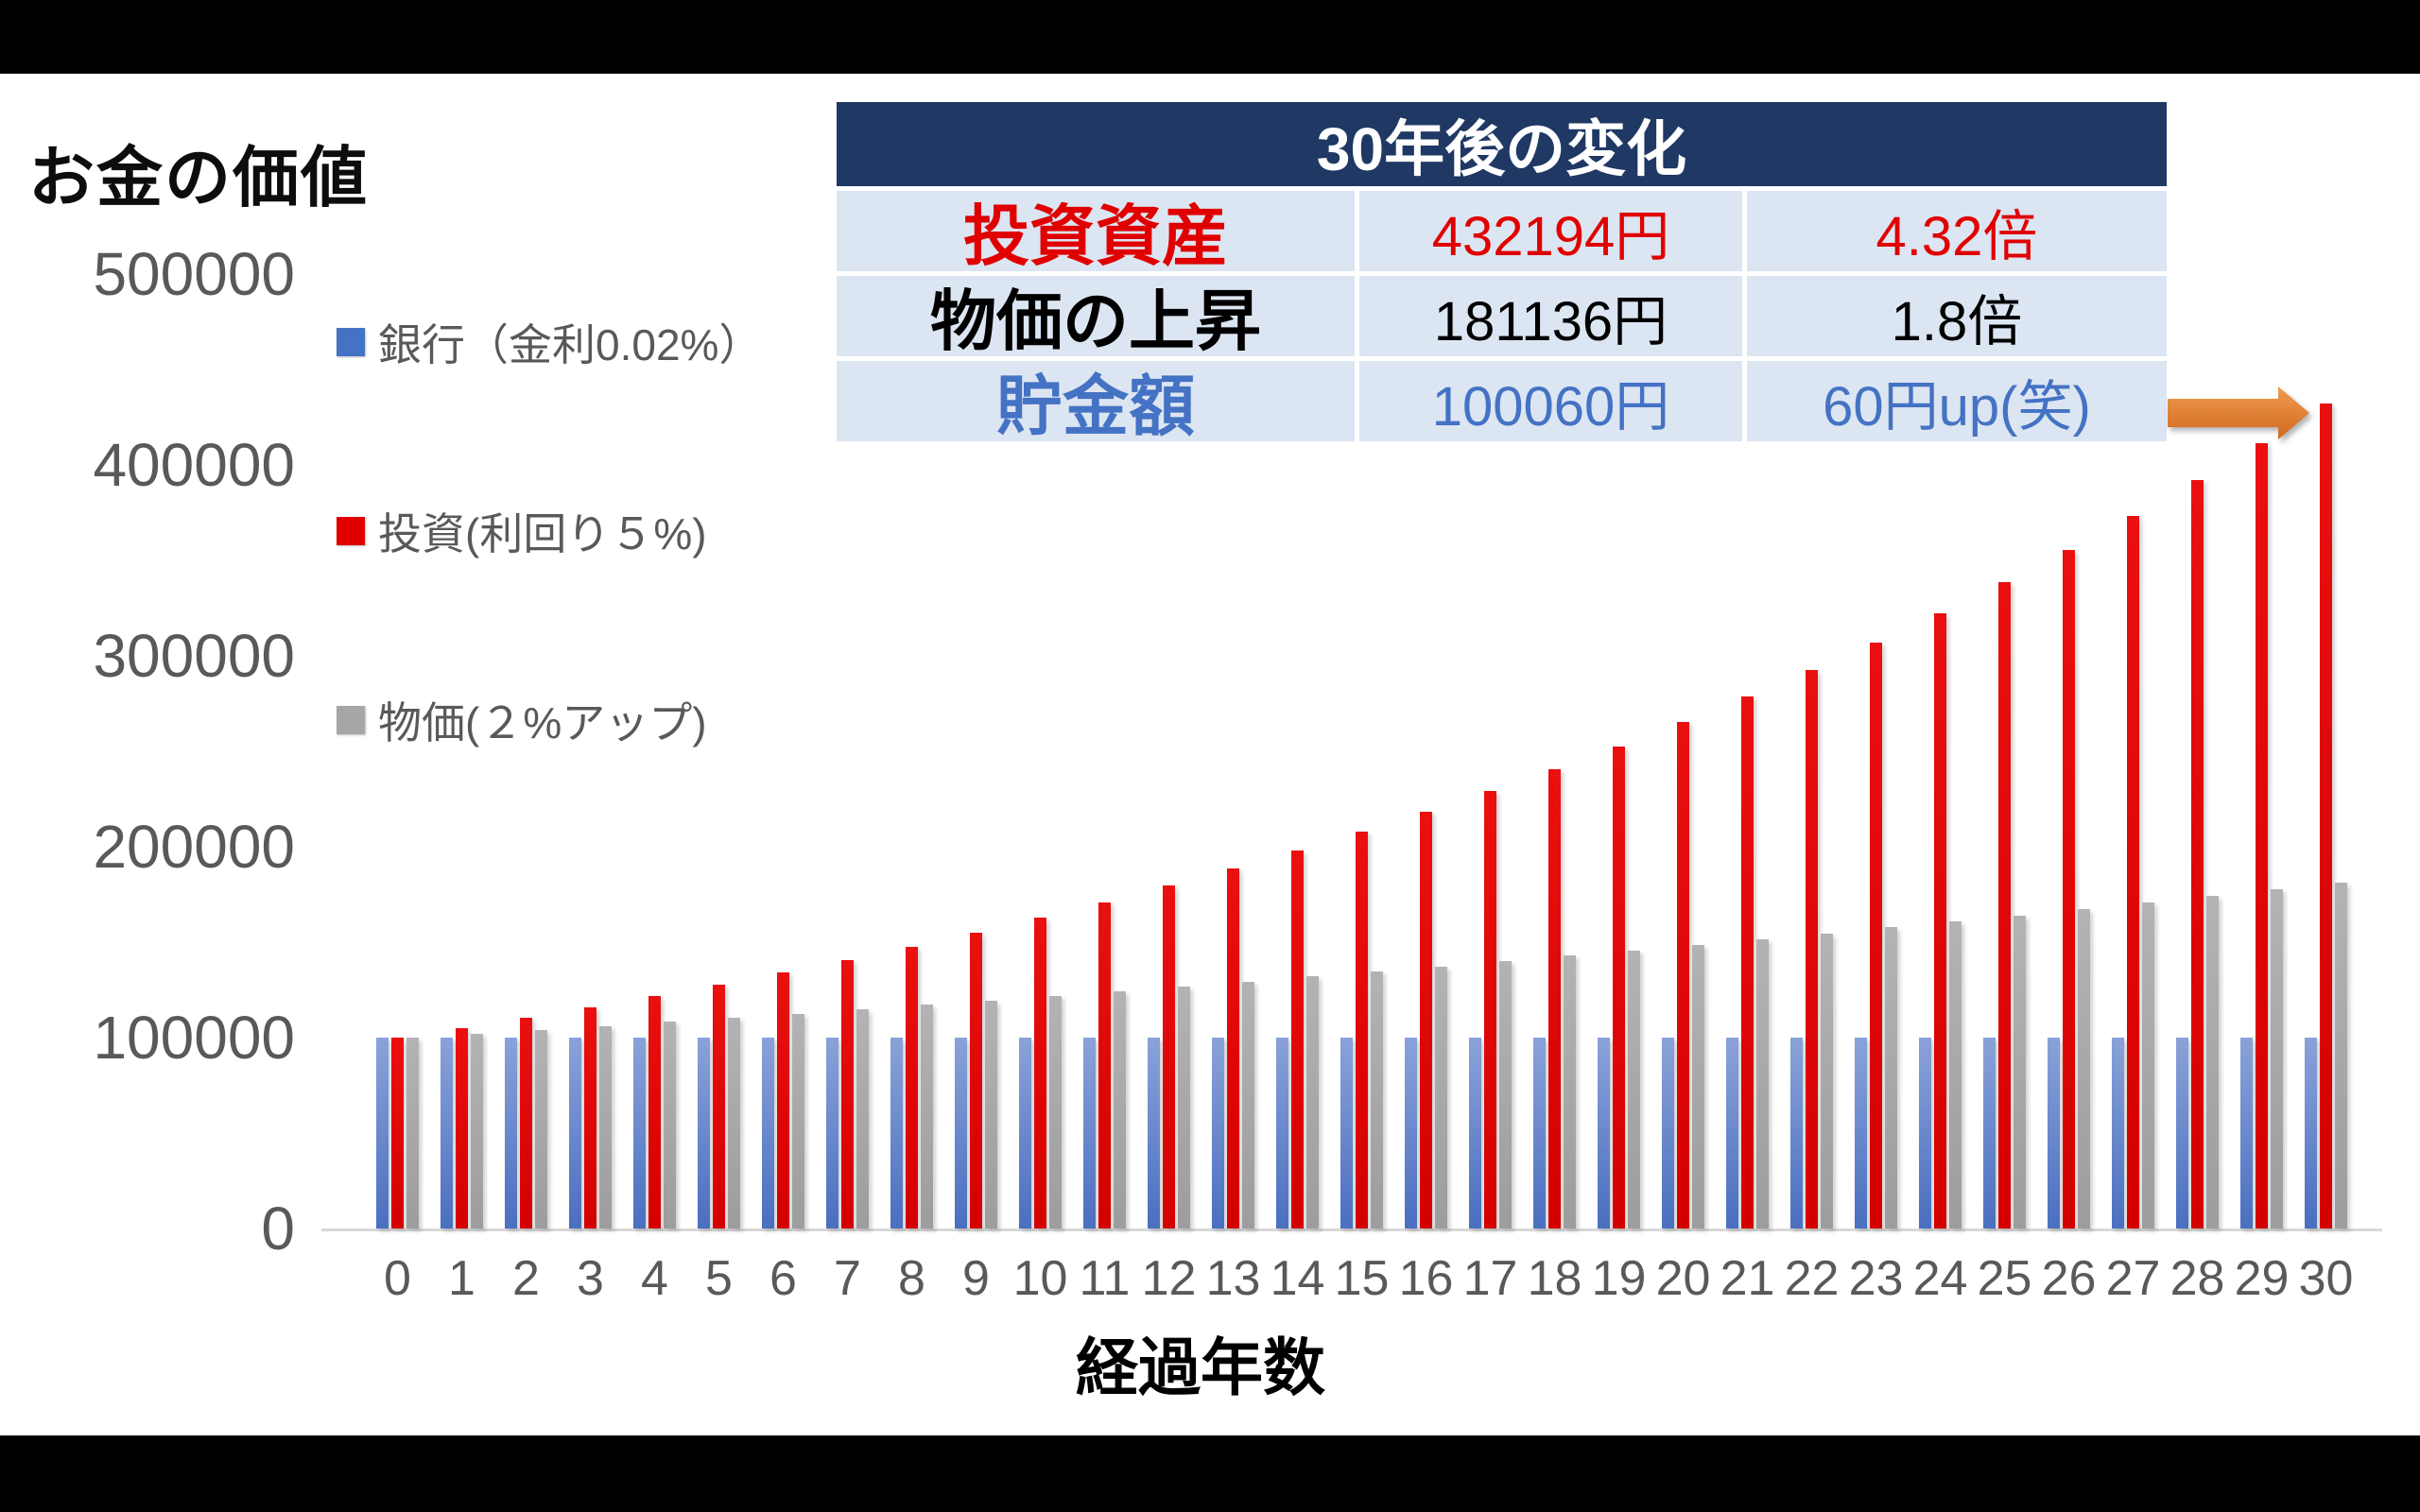 The height and width of the screenshot is (1512, 2420). I want to click on x-tick-label: 24, so click(1940, 1278).